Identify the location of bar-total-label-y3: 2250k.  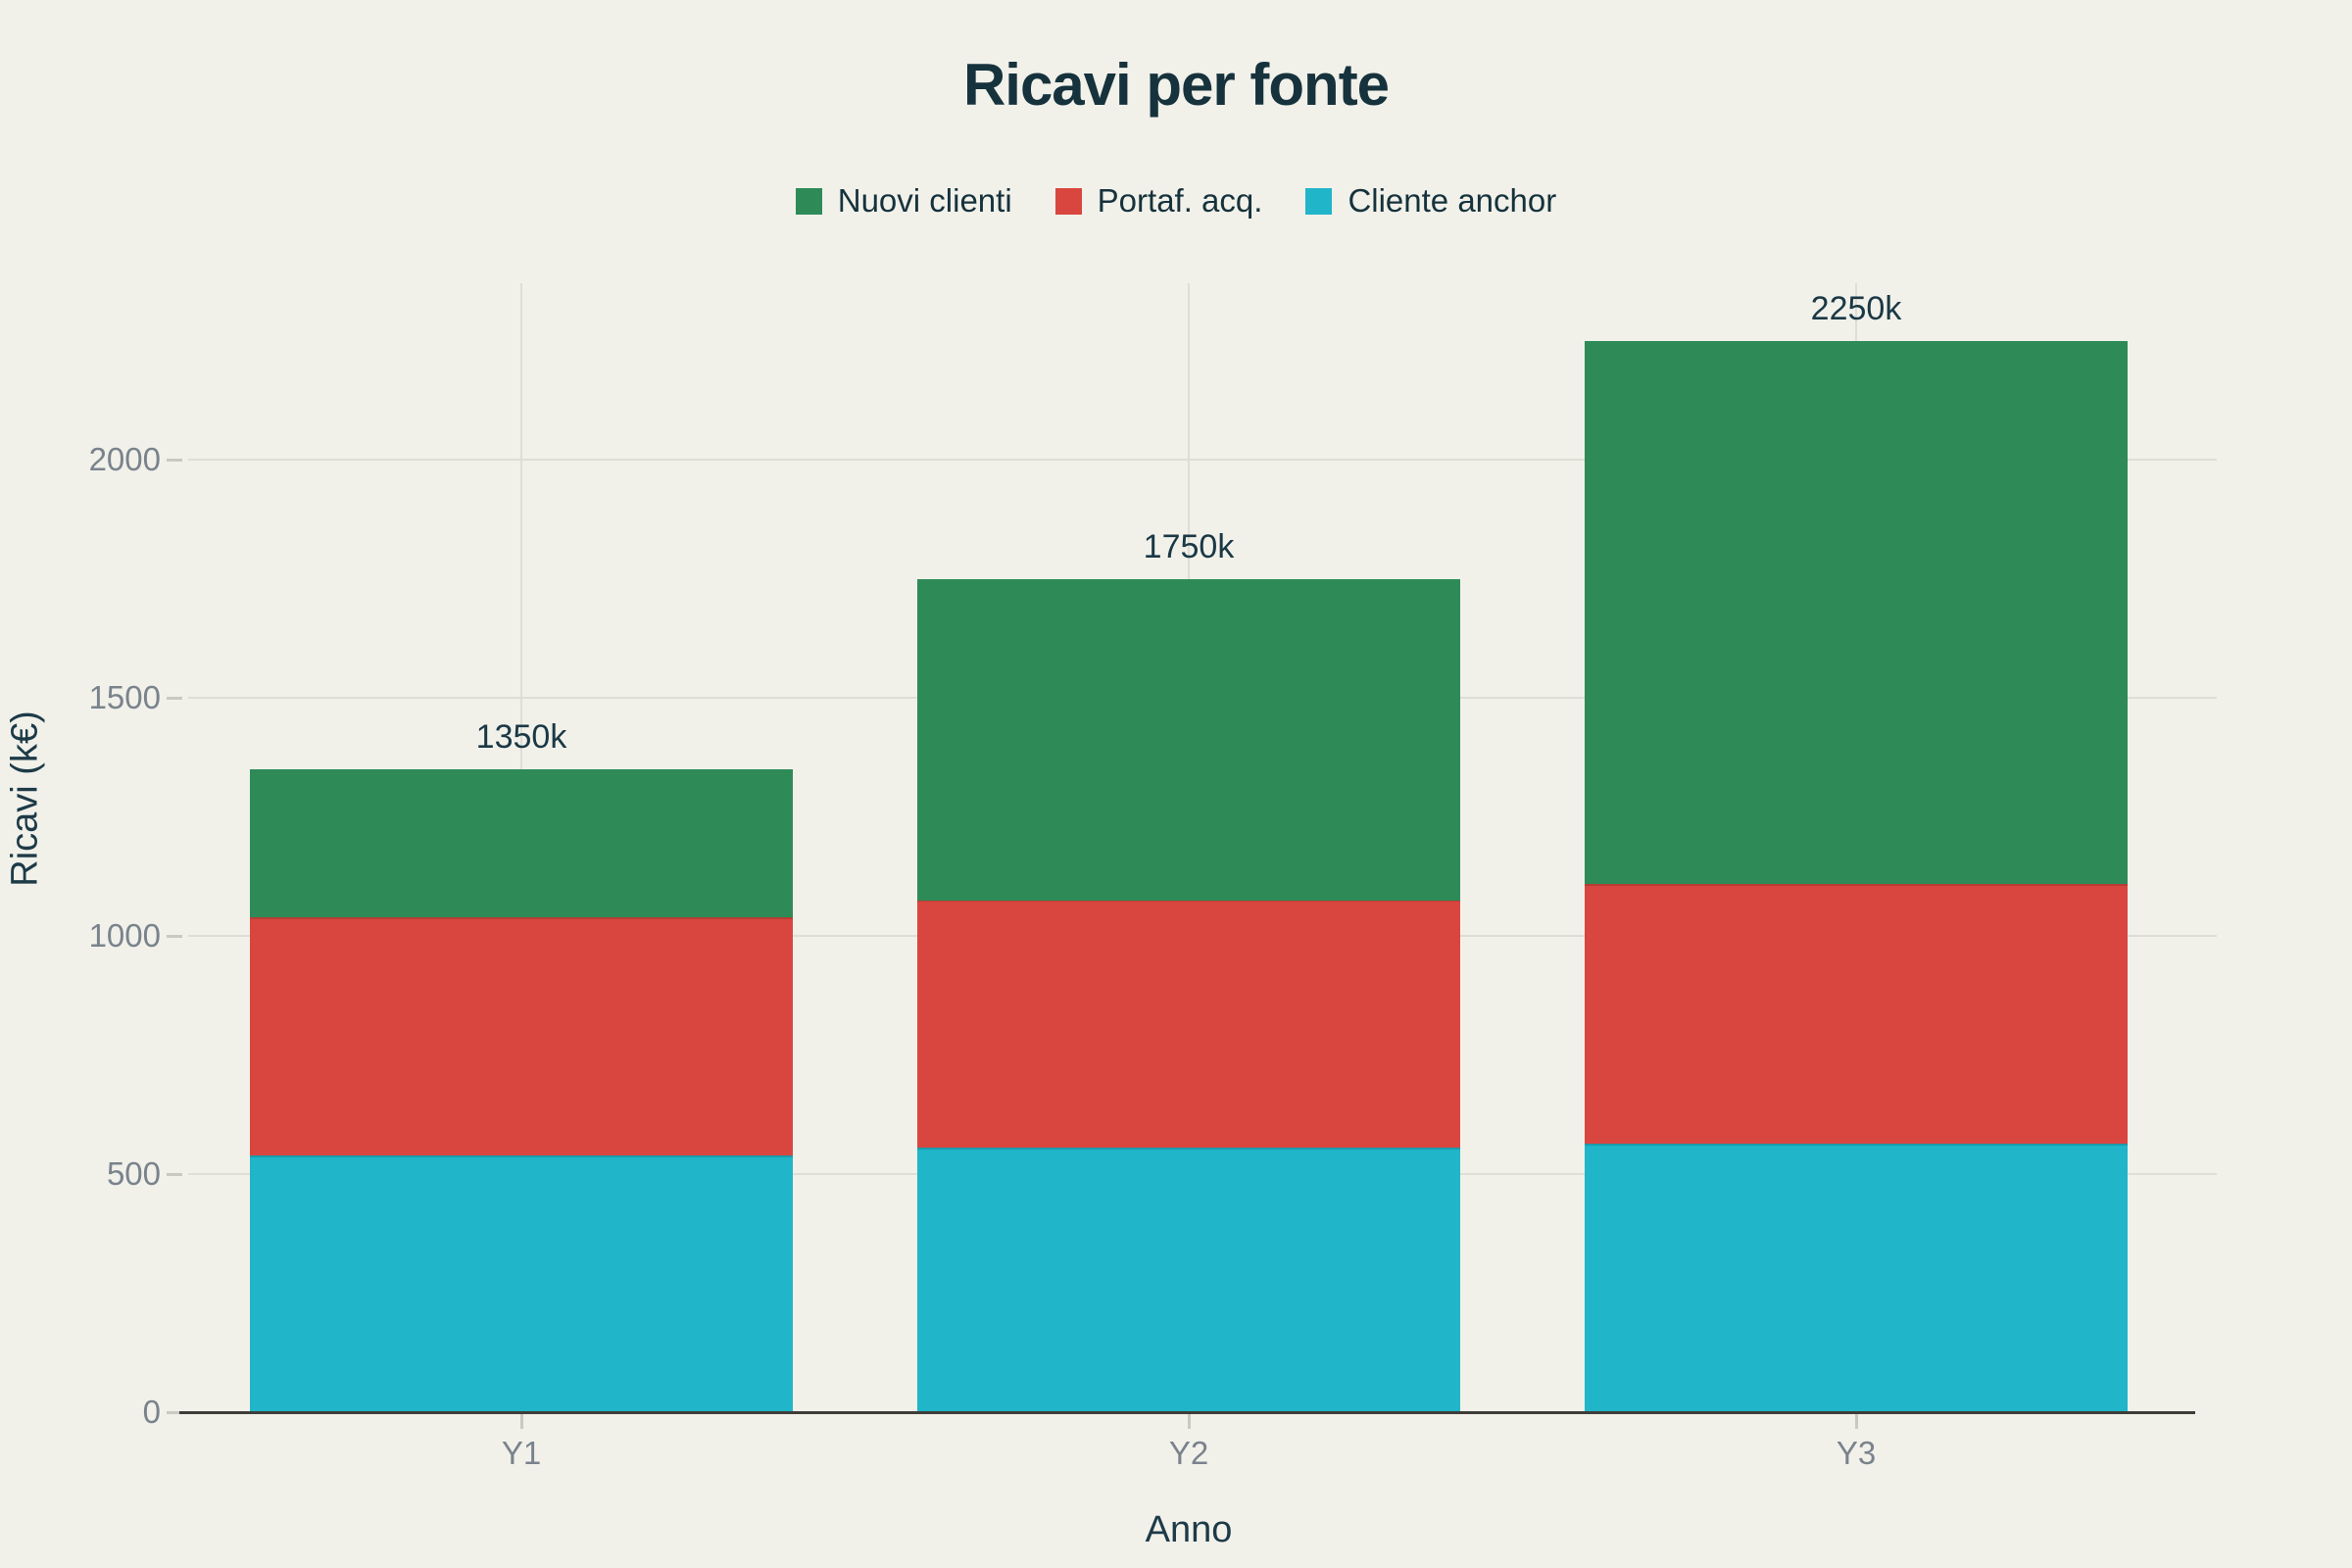
(1856, 308).